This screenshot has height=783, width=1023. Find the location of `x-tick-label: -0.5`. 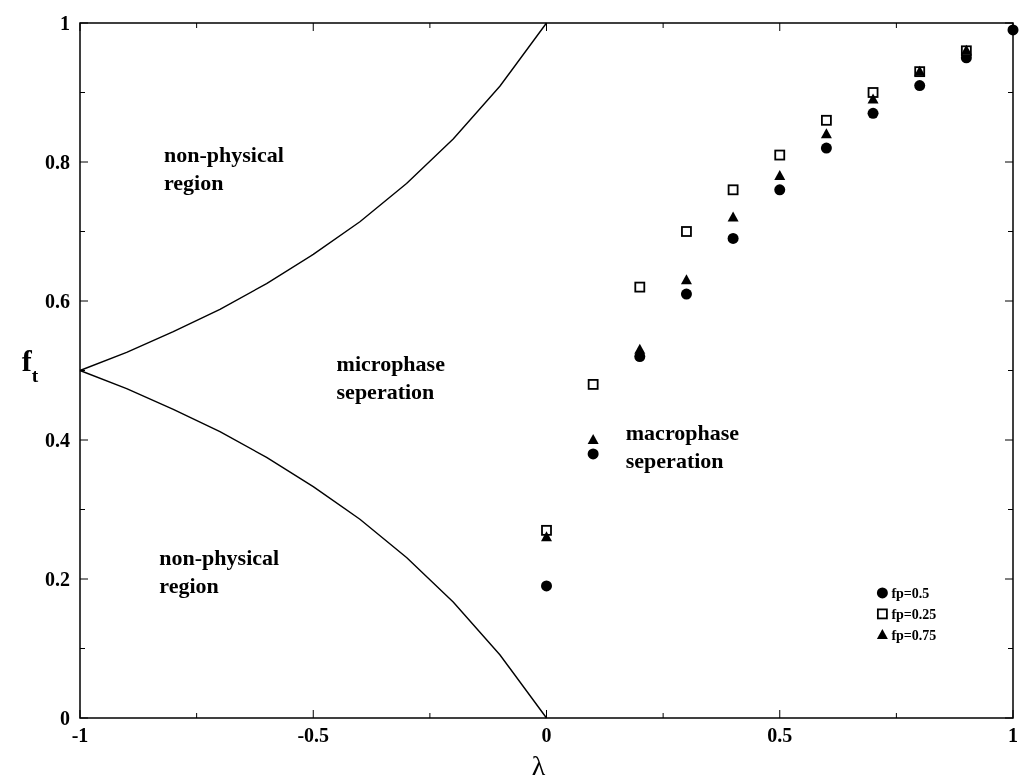

x-tick-label: -0.5 is located at coordinates (313, 735).